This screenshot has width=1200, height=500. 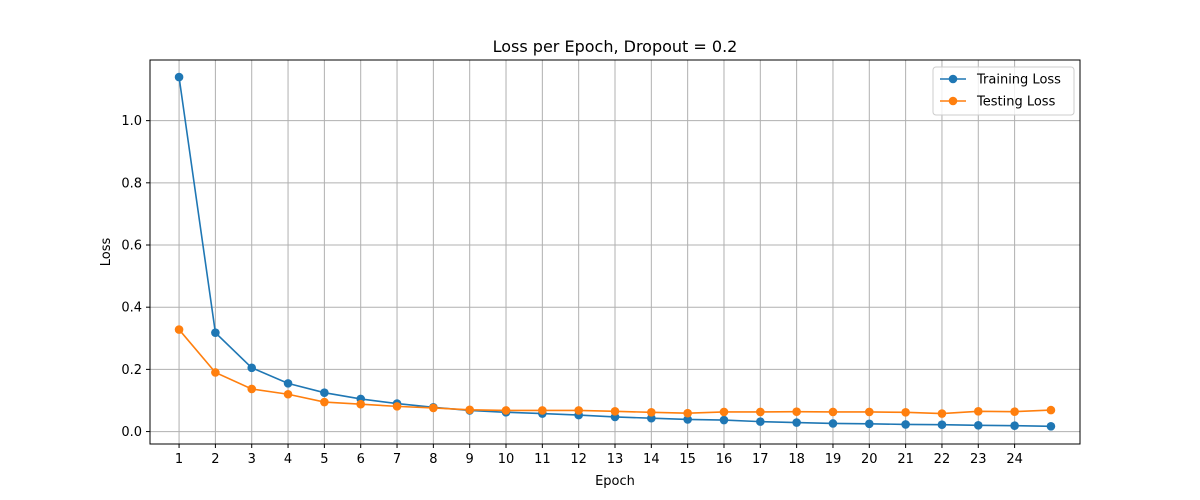 I want to click on series-testing-loss, so click(x=615, y=371).